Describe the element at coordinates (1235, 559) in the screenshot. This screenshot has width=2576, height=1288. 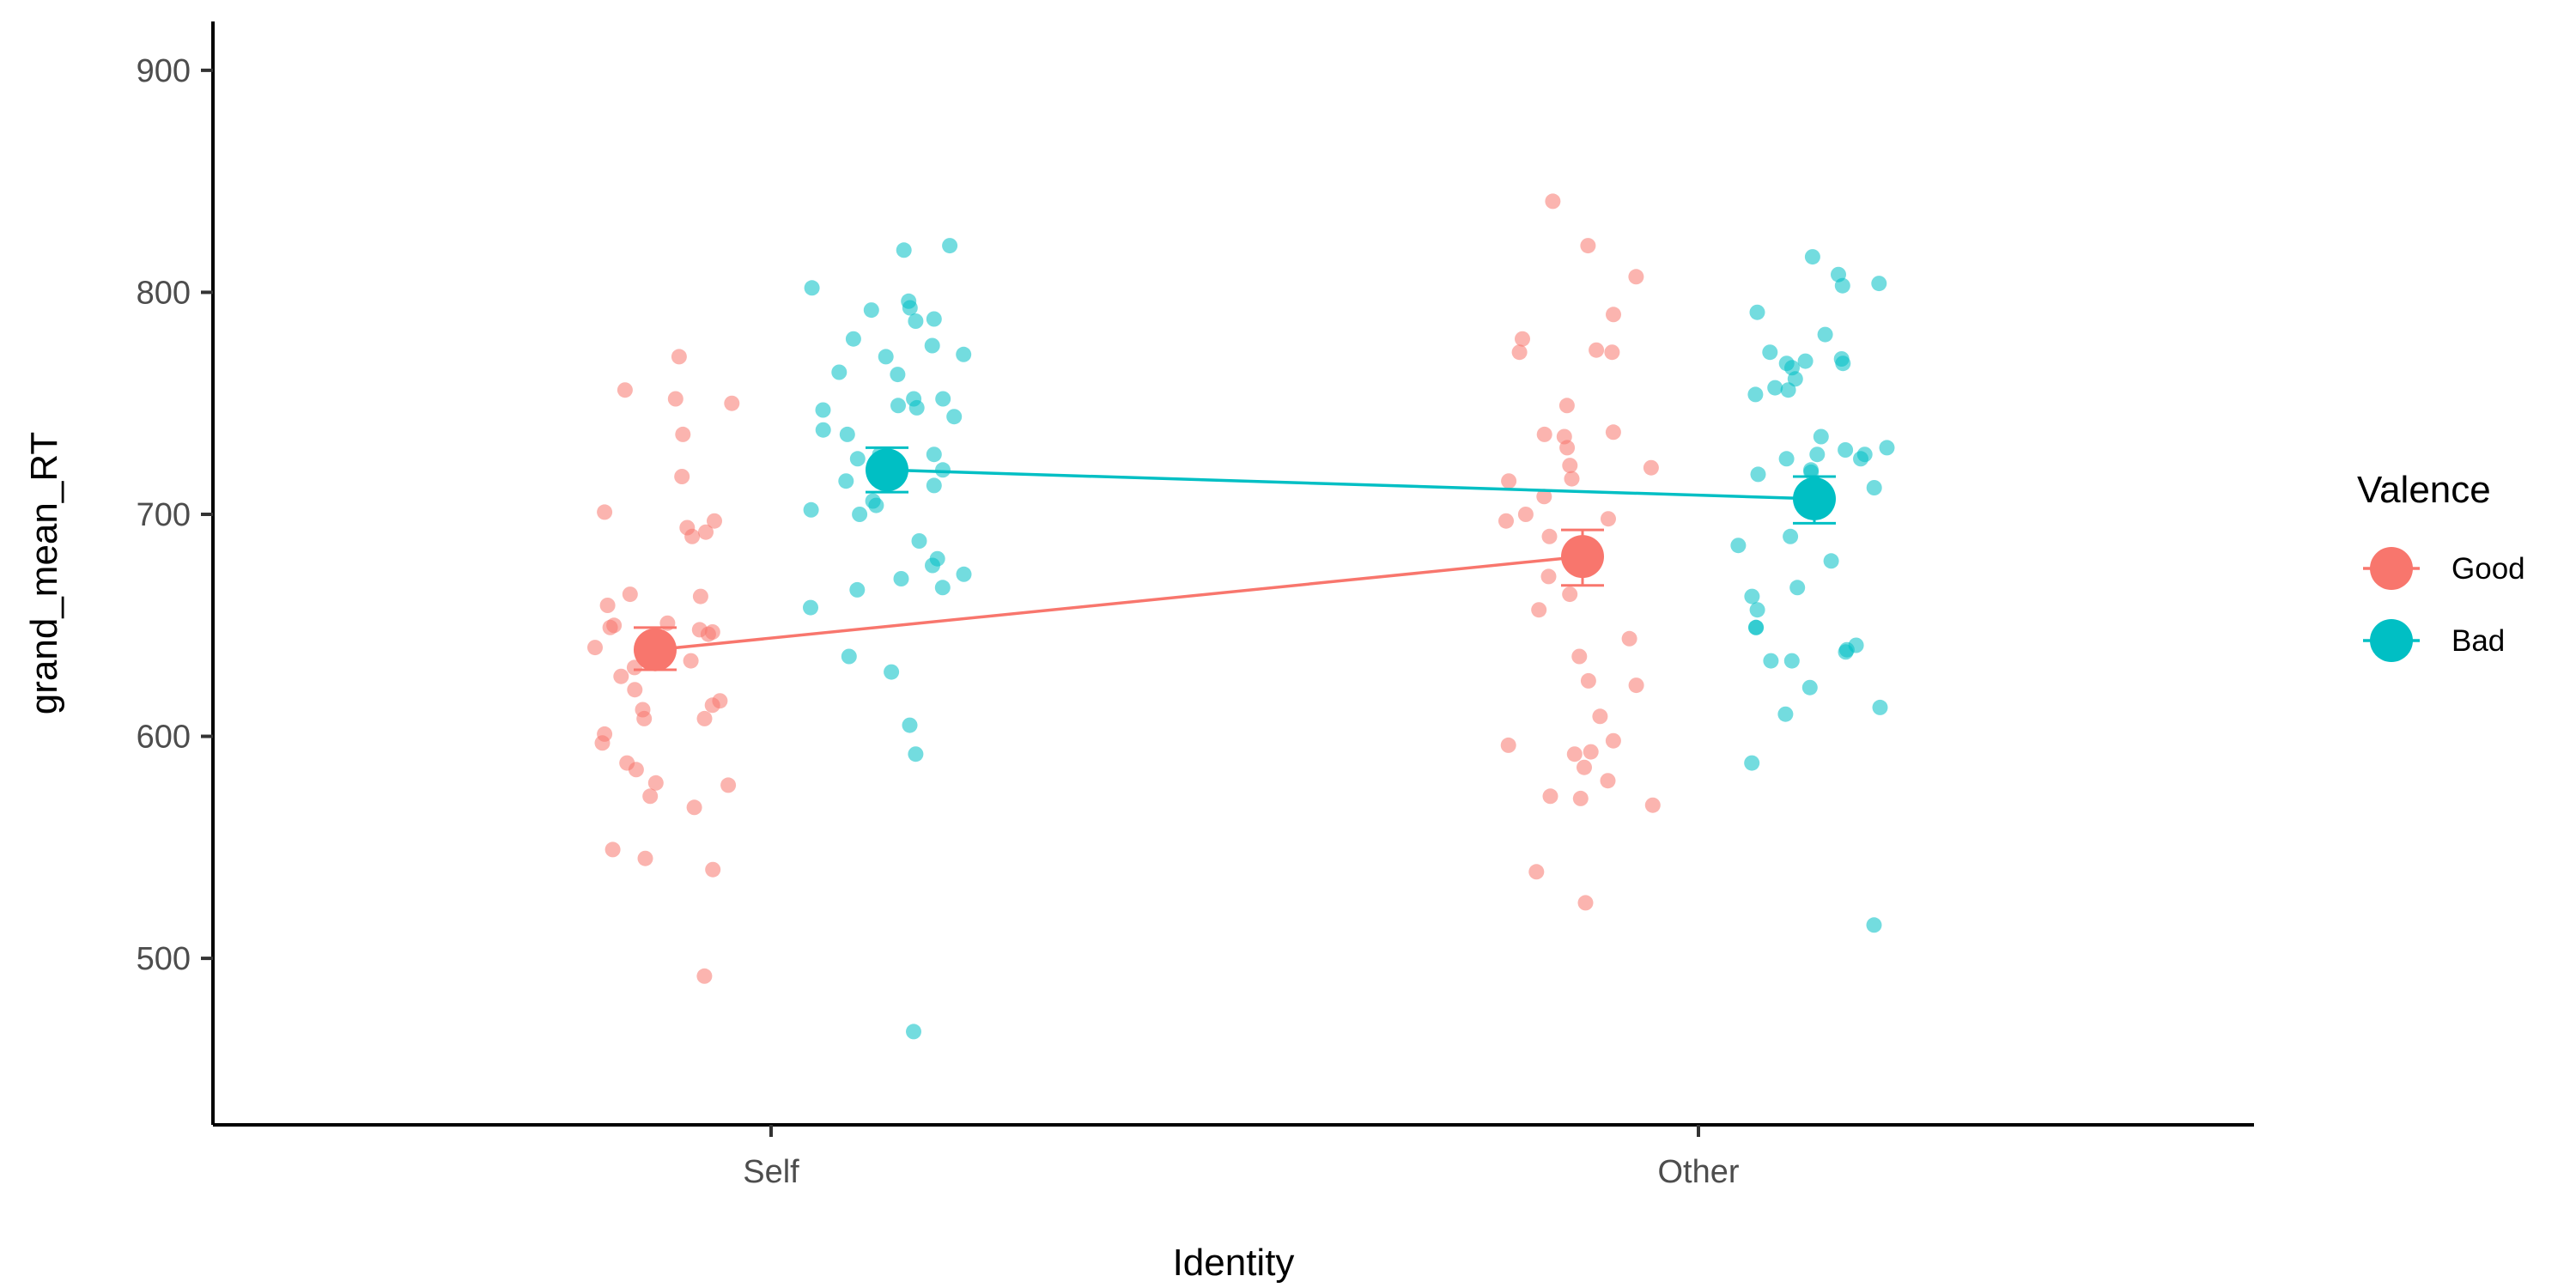
I see `mean-markers-layer` at that location.